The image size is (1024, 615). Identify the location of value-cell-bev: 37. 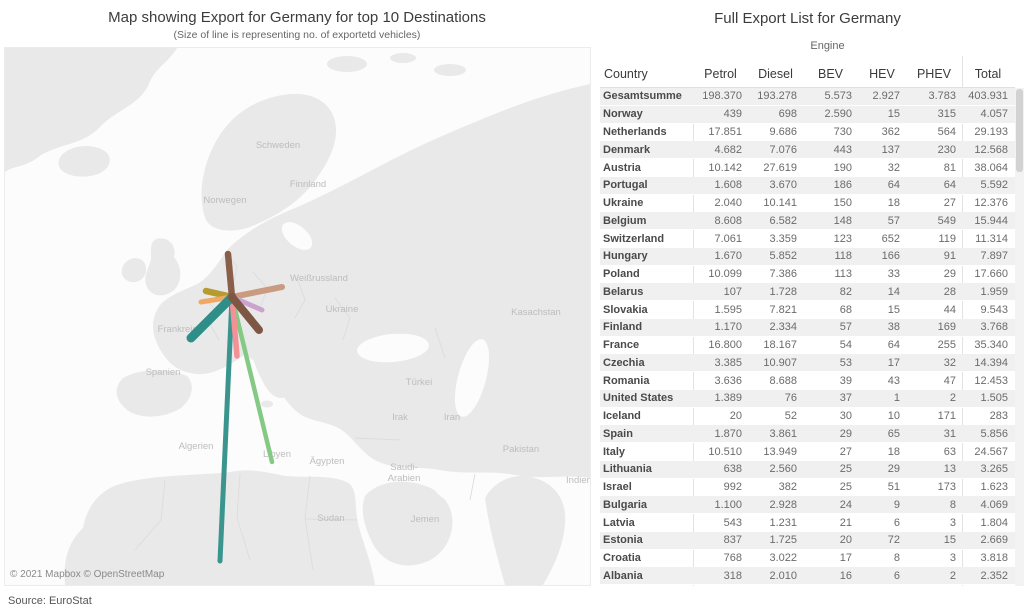
(845, 398).